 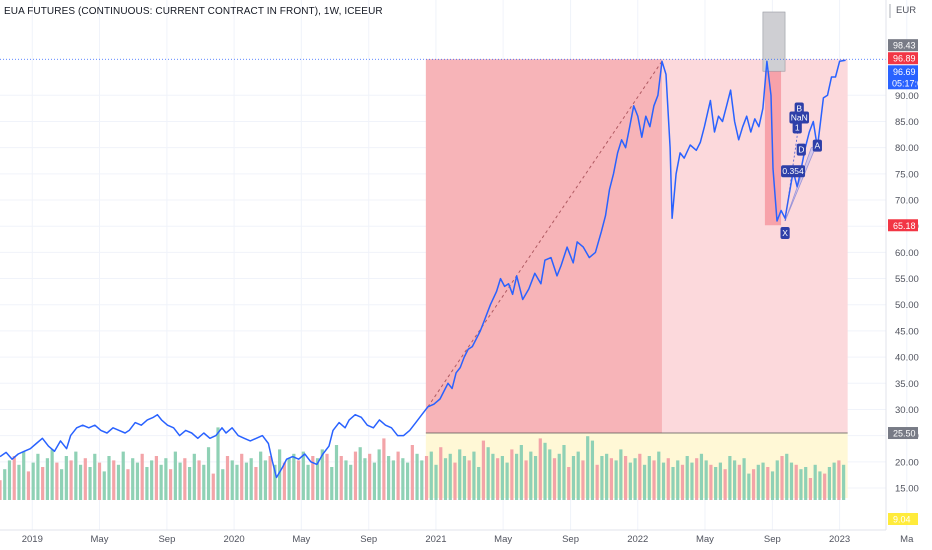 I want to click on y-tick-label: 80.00, so click(x=907, y=148).